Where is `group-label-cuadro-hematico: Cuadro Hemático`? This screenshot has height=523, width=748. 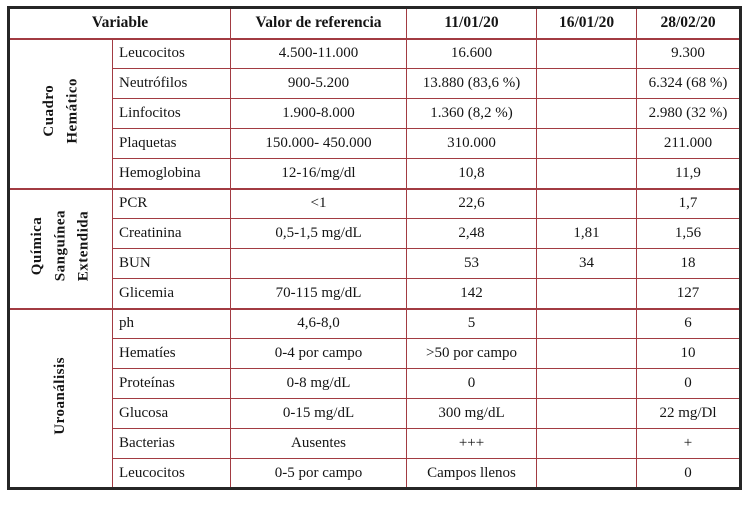 group-label-cuadro-hematico: Cuadro Hemático is located at coordinates (60, 113).